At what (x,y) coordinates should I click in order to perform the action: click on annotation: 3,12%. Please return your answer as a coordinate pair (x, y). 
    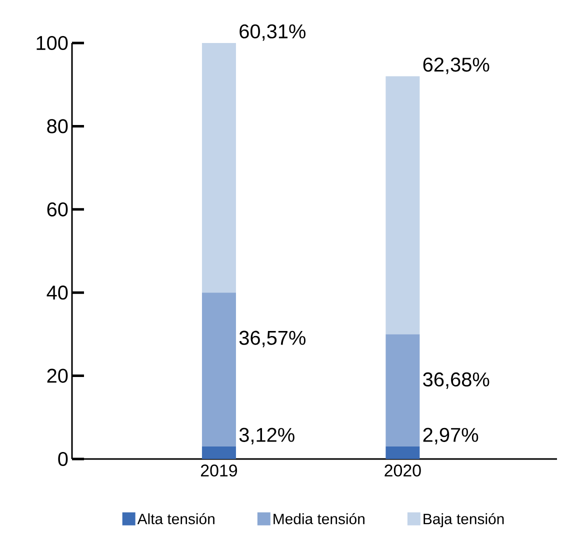
    Looking at the image, I should click on (266, 436).